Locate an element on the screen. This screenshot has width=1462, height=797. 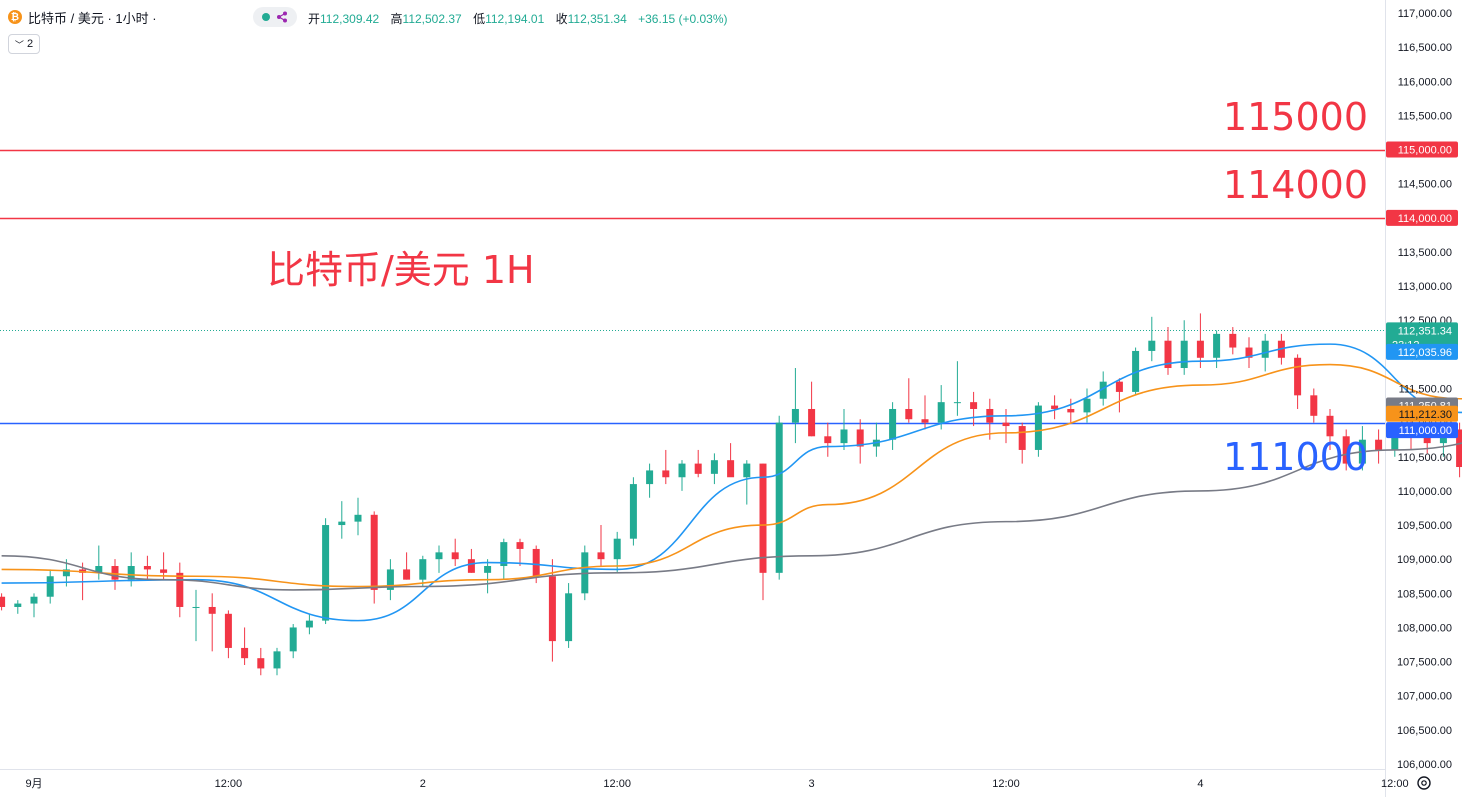
tag-ma-blue-bg is located at coordinates (1422, 351).